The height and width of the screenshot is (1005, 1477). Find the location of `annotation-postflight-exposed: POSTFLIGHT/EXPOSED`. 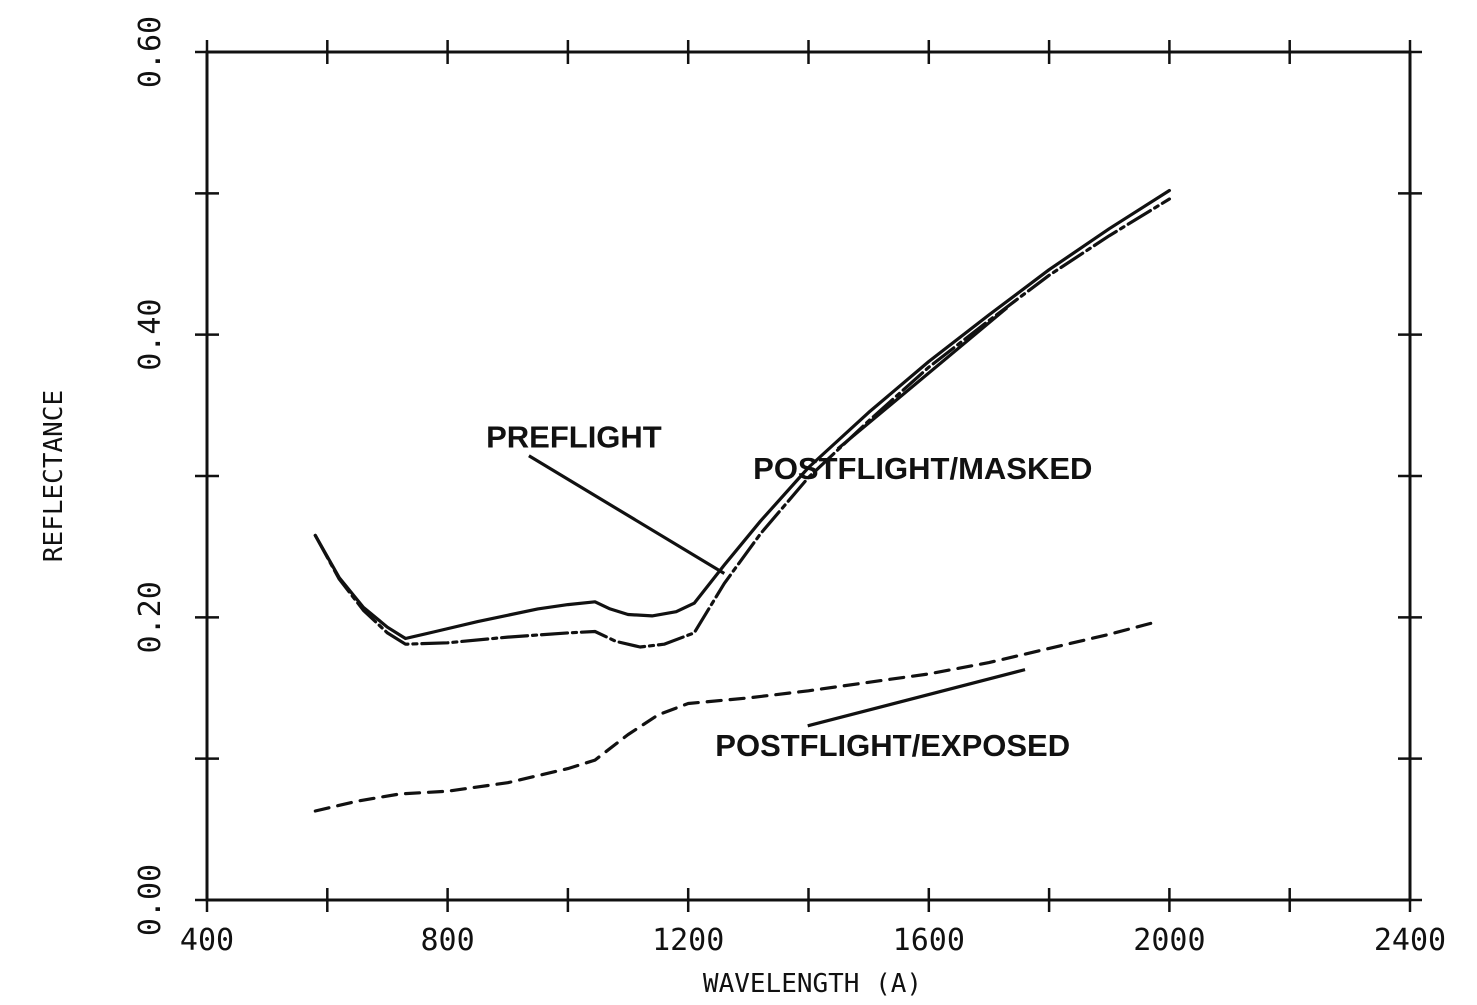

annotation-postflight-exposed: POSTFLIGHT/EXPOSED is located at coordinates (892, 745).